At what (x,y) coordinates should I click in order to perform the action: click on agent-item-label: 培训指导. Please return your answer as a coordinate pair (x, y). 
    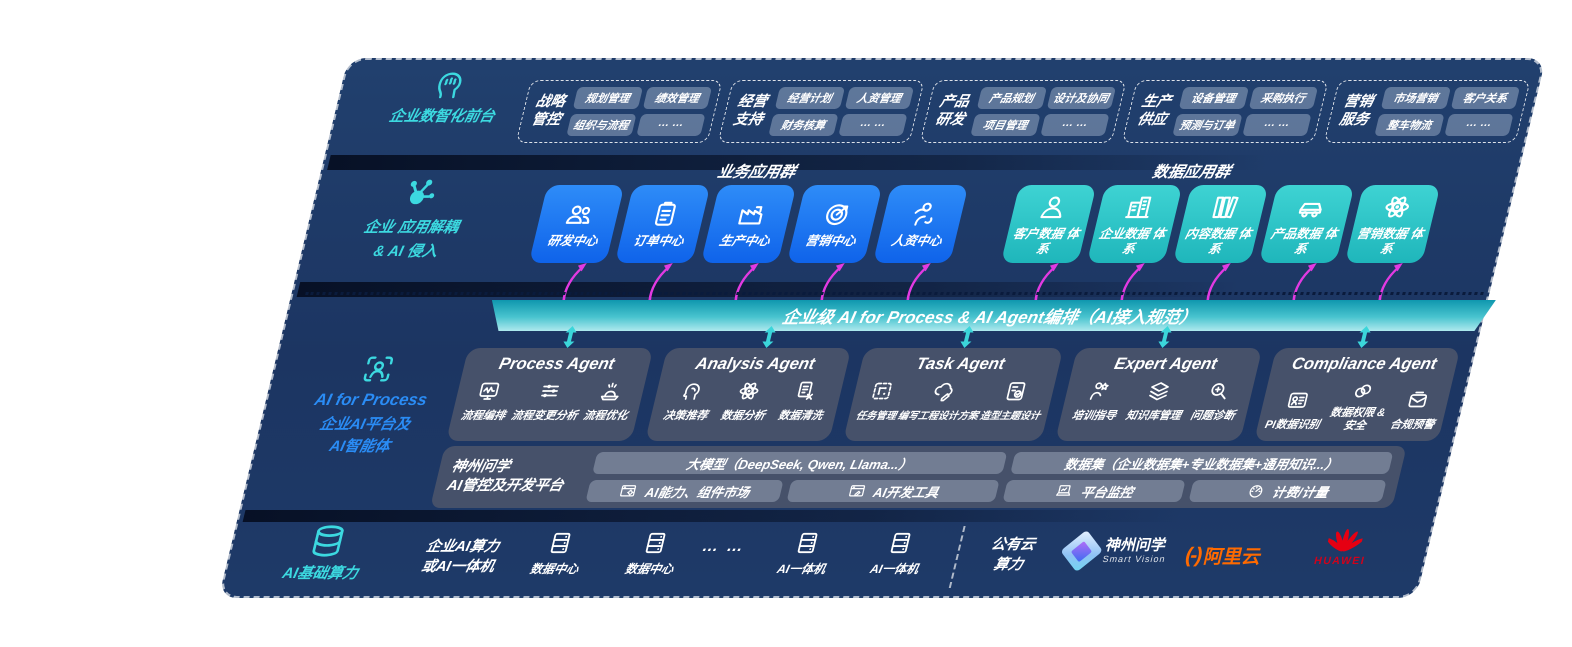
    Looking at the image, I should click on (1094, 416).